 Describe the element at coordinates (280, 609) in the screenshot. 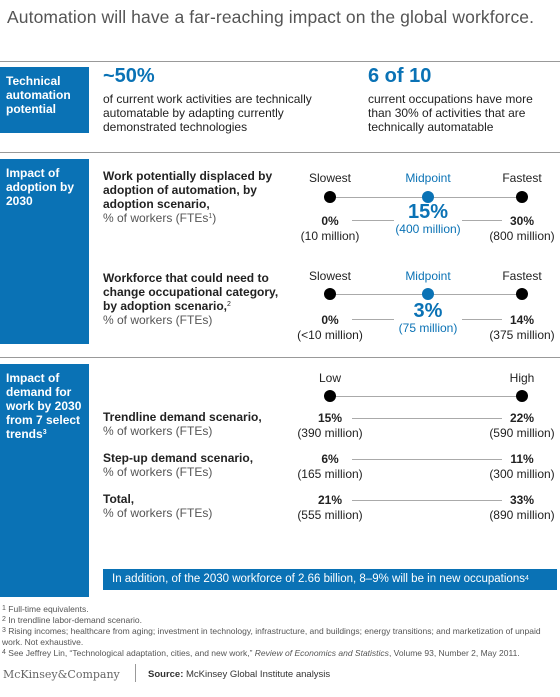

I see `footnote-1: 1 Full-time equivalents.` at that location.